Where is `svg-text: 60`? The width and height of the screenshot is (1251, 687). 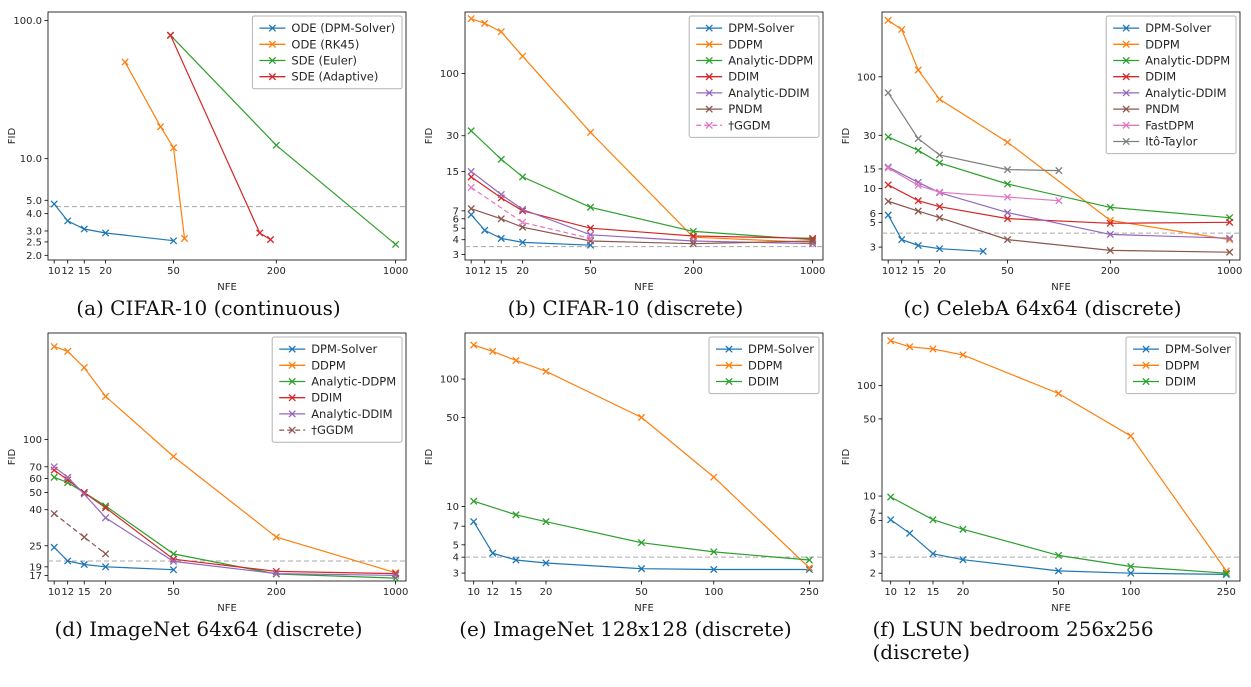
svg-text: 60 is located at coordinates (35, 479).